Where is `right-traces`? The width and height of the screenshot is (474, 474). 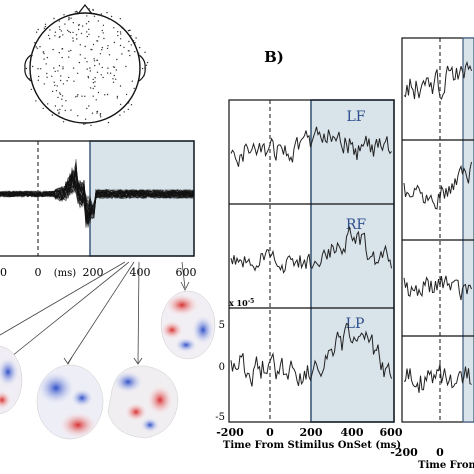
right-traces is located at coordinates (437, 226).